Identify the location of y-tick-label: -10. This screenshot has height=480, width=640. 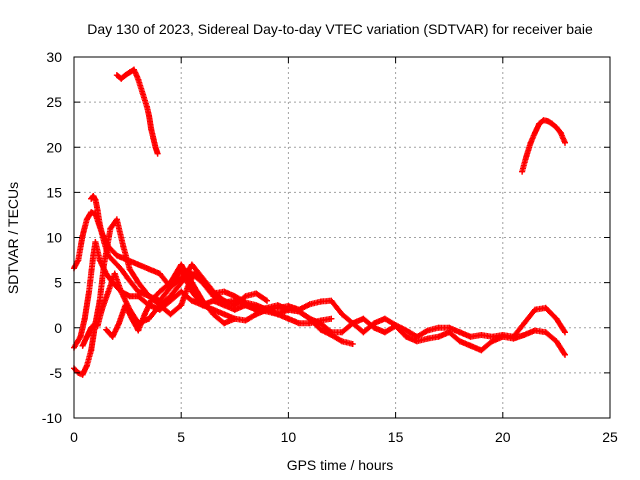
(52, 418).